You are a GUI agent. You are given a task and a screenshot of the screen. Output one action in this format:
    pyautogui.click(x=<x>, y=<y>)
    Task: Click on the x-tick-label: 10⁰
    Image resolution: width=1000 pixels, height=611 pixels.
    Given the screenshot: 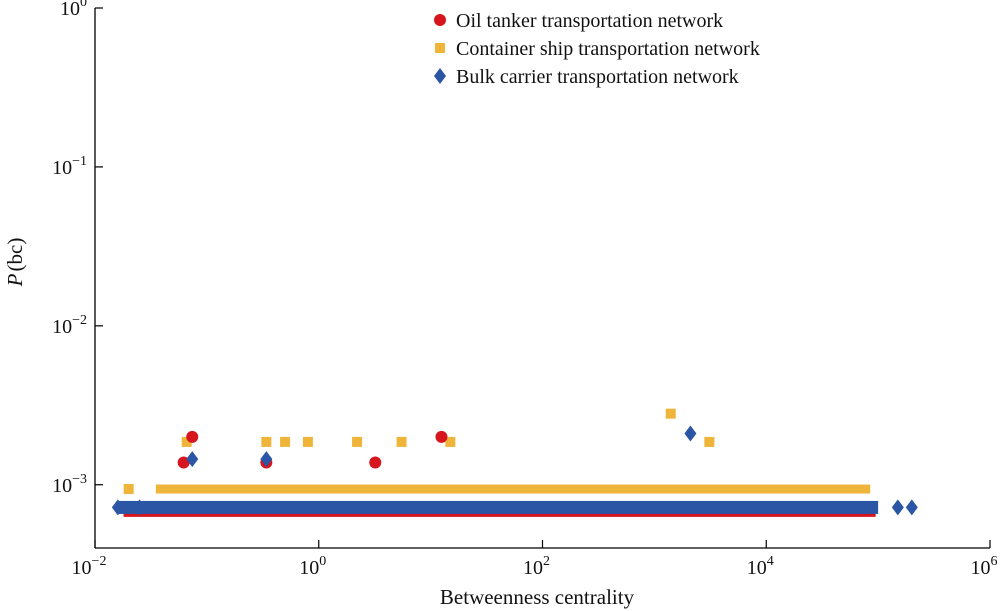 What is the action you would take?
    pyautogui.click(x=312, y=566)
    